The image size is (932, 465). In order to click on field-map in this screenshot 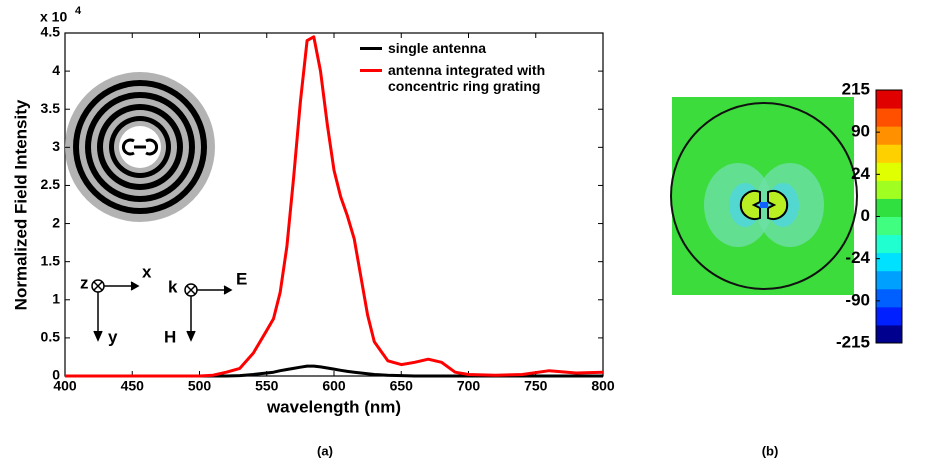, I will do `click(764, 196)`.